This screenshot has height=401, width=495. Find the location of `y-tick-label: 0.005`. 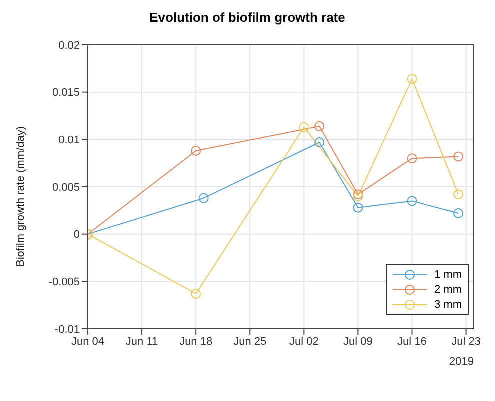

y-tick-label: 0.005 is located at coordinates (66, 188).